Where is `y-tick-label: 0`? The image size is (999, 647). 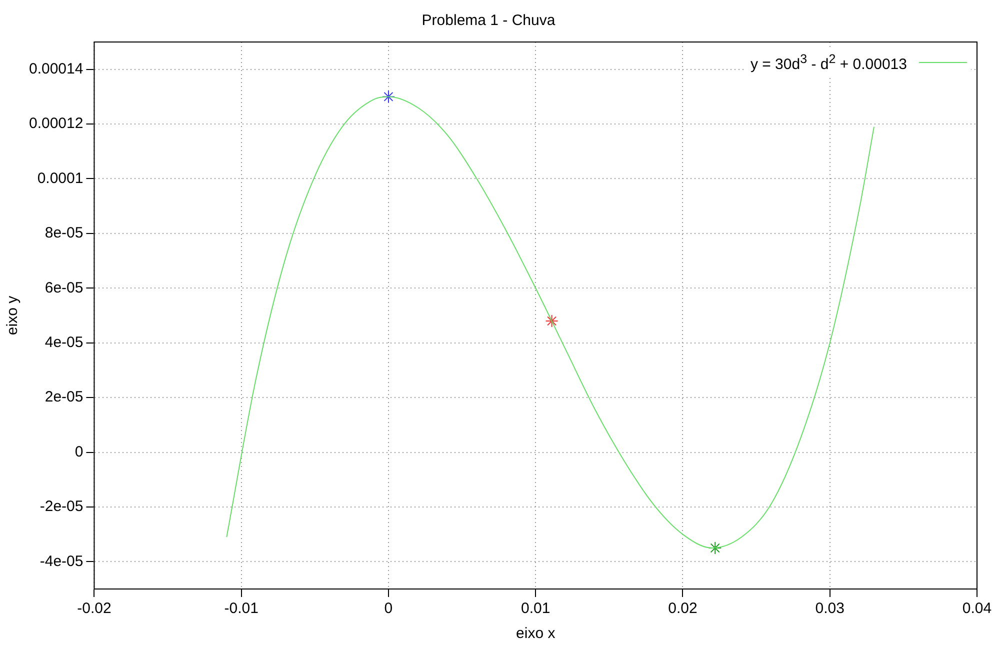
y-tick-label: 0 is located at coordinates (79, 451).